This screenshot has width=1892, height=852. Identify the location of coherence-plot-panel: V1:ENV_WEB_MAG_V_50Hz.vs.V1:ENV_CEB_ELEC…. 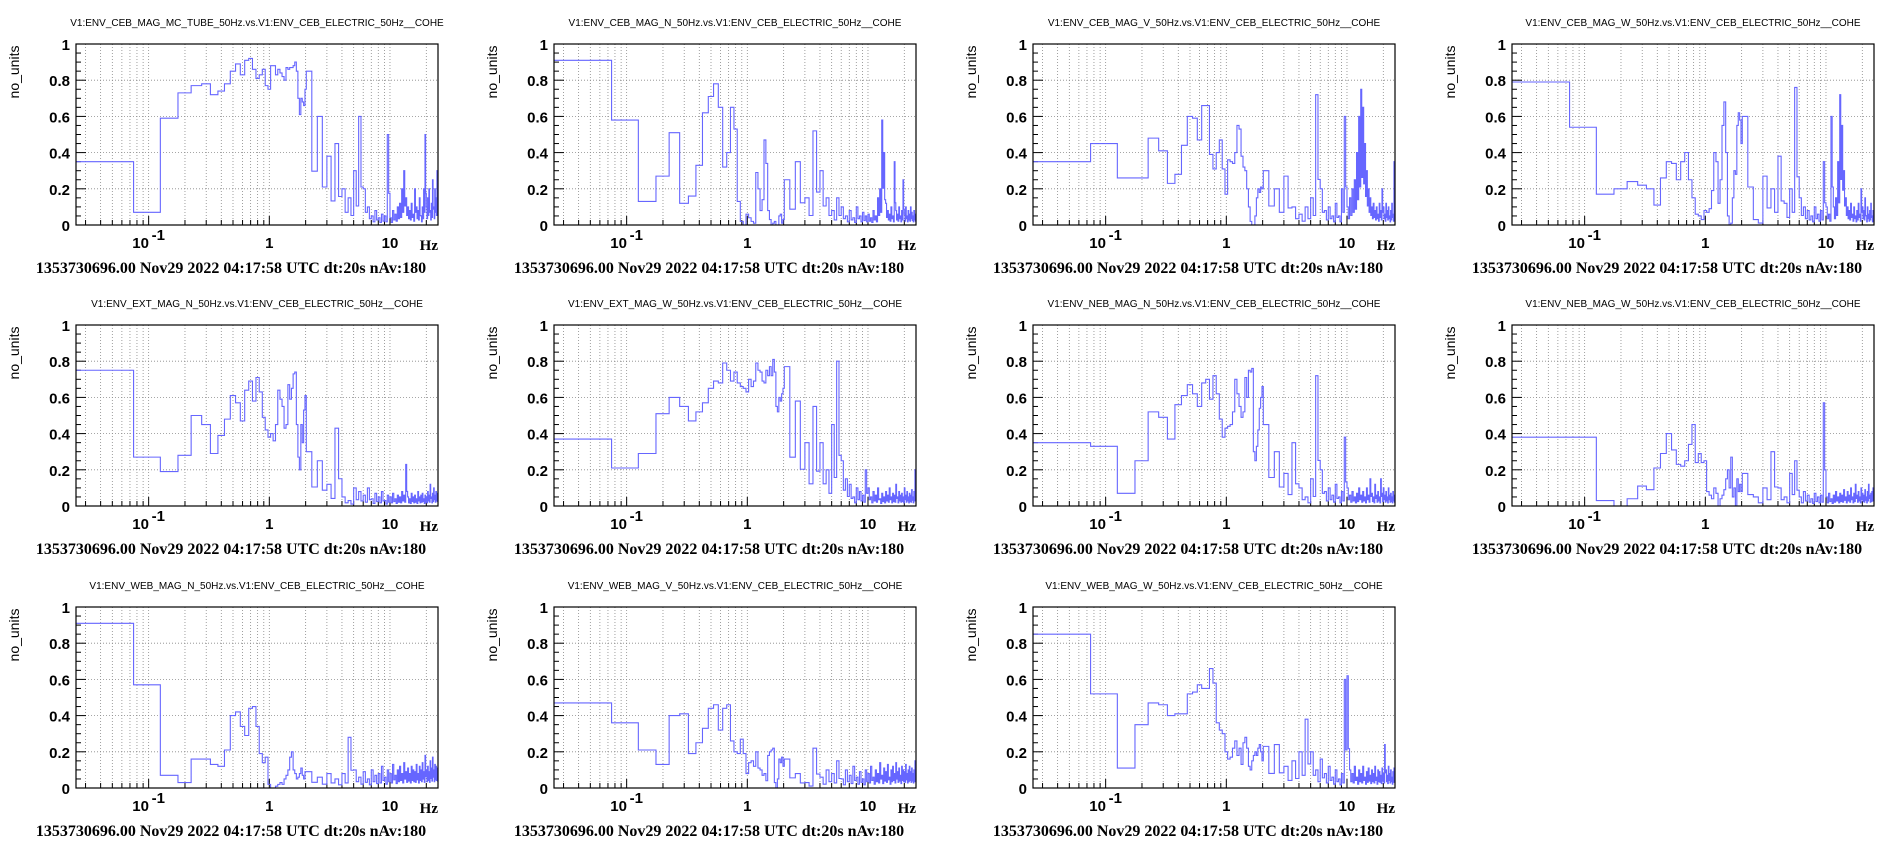
(700, 710).